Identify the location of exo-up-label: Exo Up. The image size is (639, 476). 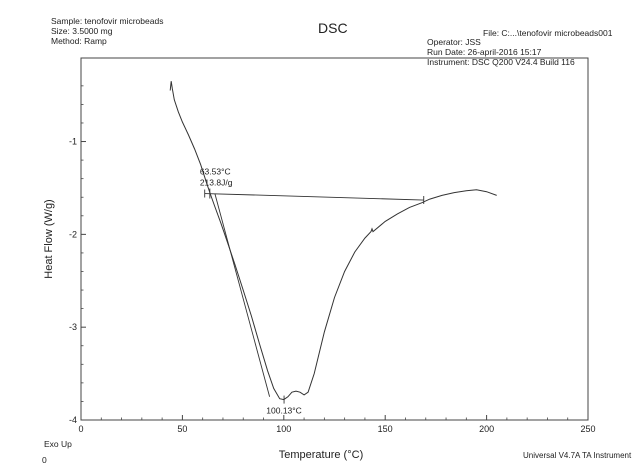
(58, 444).